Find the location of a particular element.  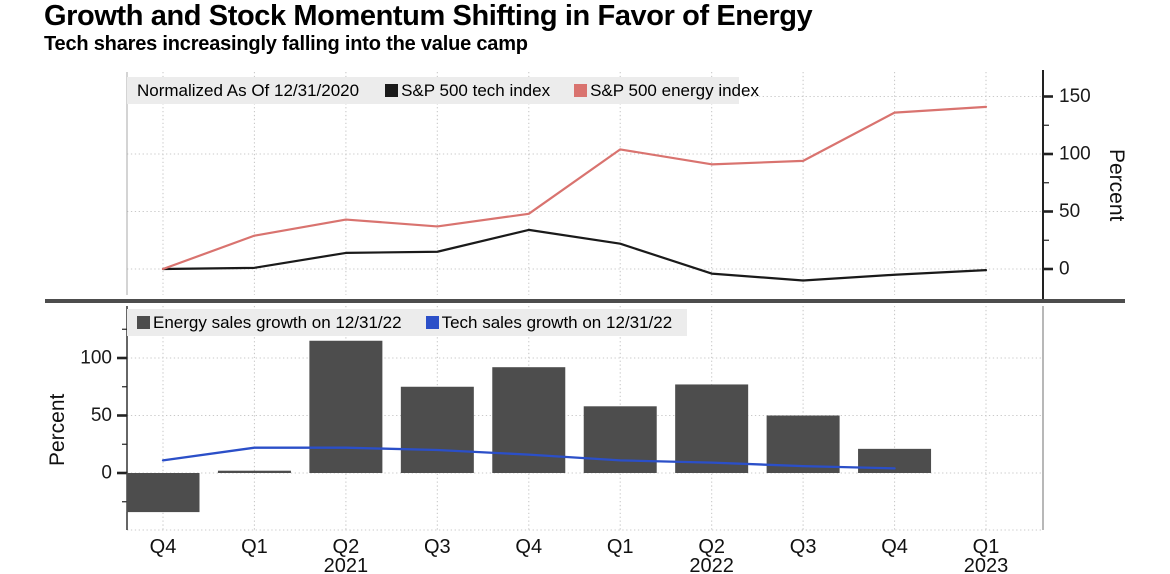

x-year-label: 2023 is located at coordinates (986, 564).